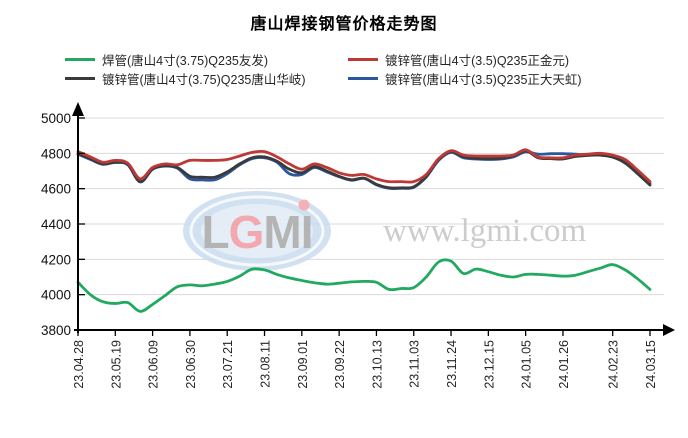  Describe the element at coordinates (79, 364) in the screenshot. I see `x-tick-label: 23.04.28` at that location.